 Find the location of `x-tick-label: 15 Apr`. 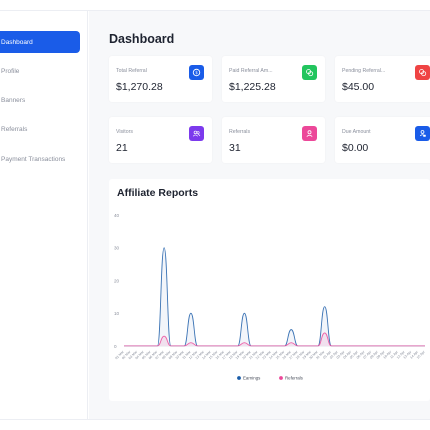

x-tick-label: 15 Apr is located at coordinates (421, 354).